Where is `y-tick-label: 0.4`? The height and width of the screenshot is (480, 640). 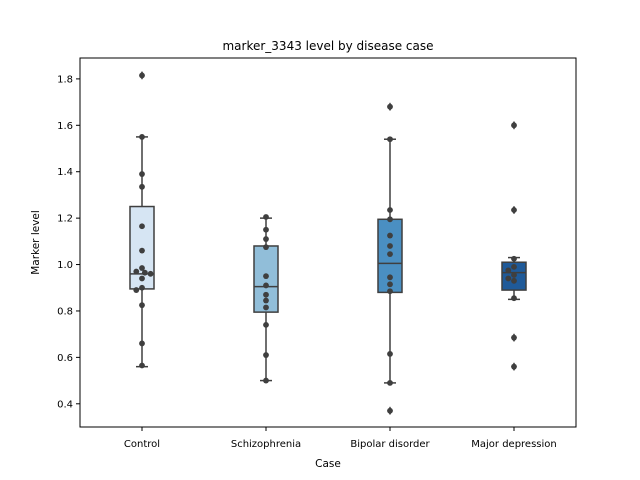
y-tick-label: 0.4 is located at coordinates (65, 404).